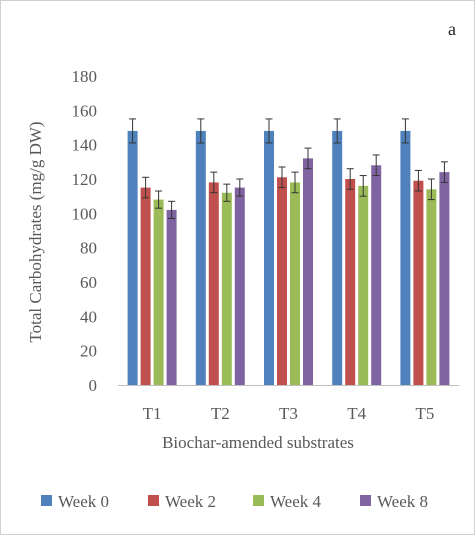 This screenshot has height=535, width=475. Describe the element at coordinates (356, 413) in the screenshot. I see `x-tick-label: T4` at that location.